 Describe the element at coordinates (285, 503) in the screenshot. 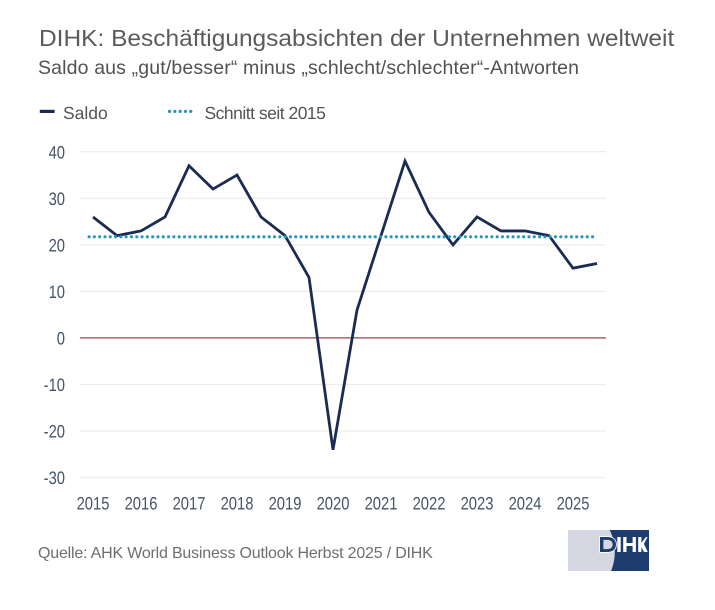

I see `svg-text: 2019` at that location.